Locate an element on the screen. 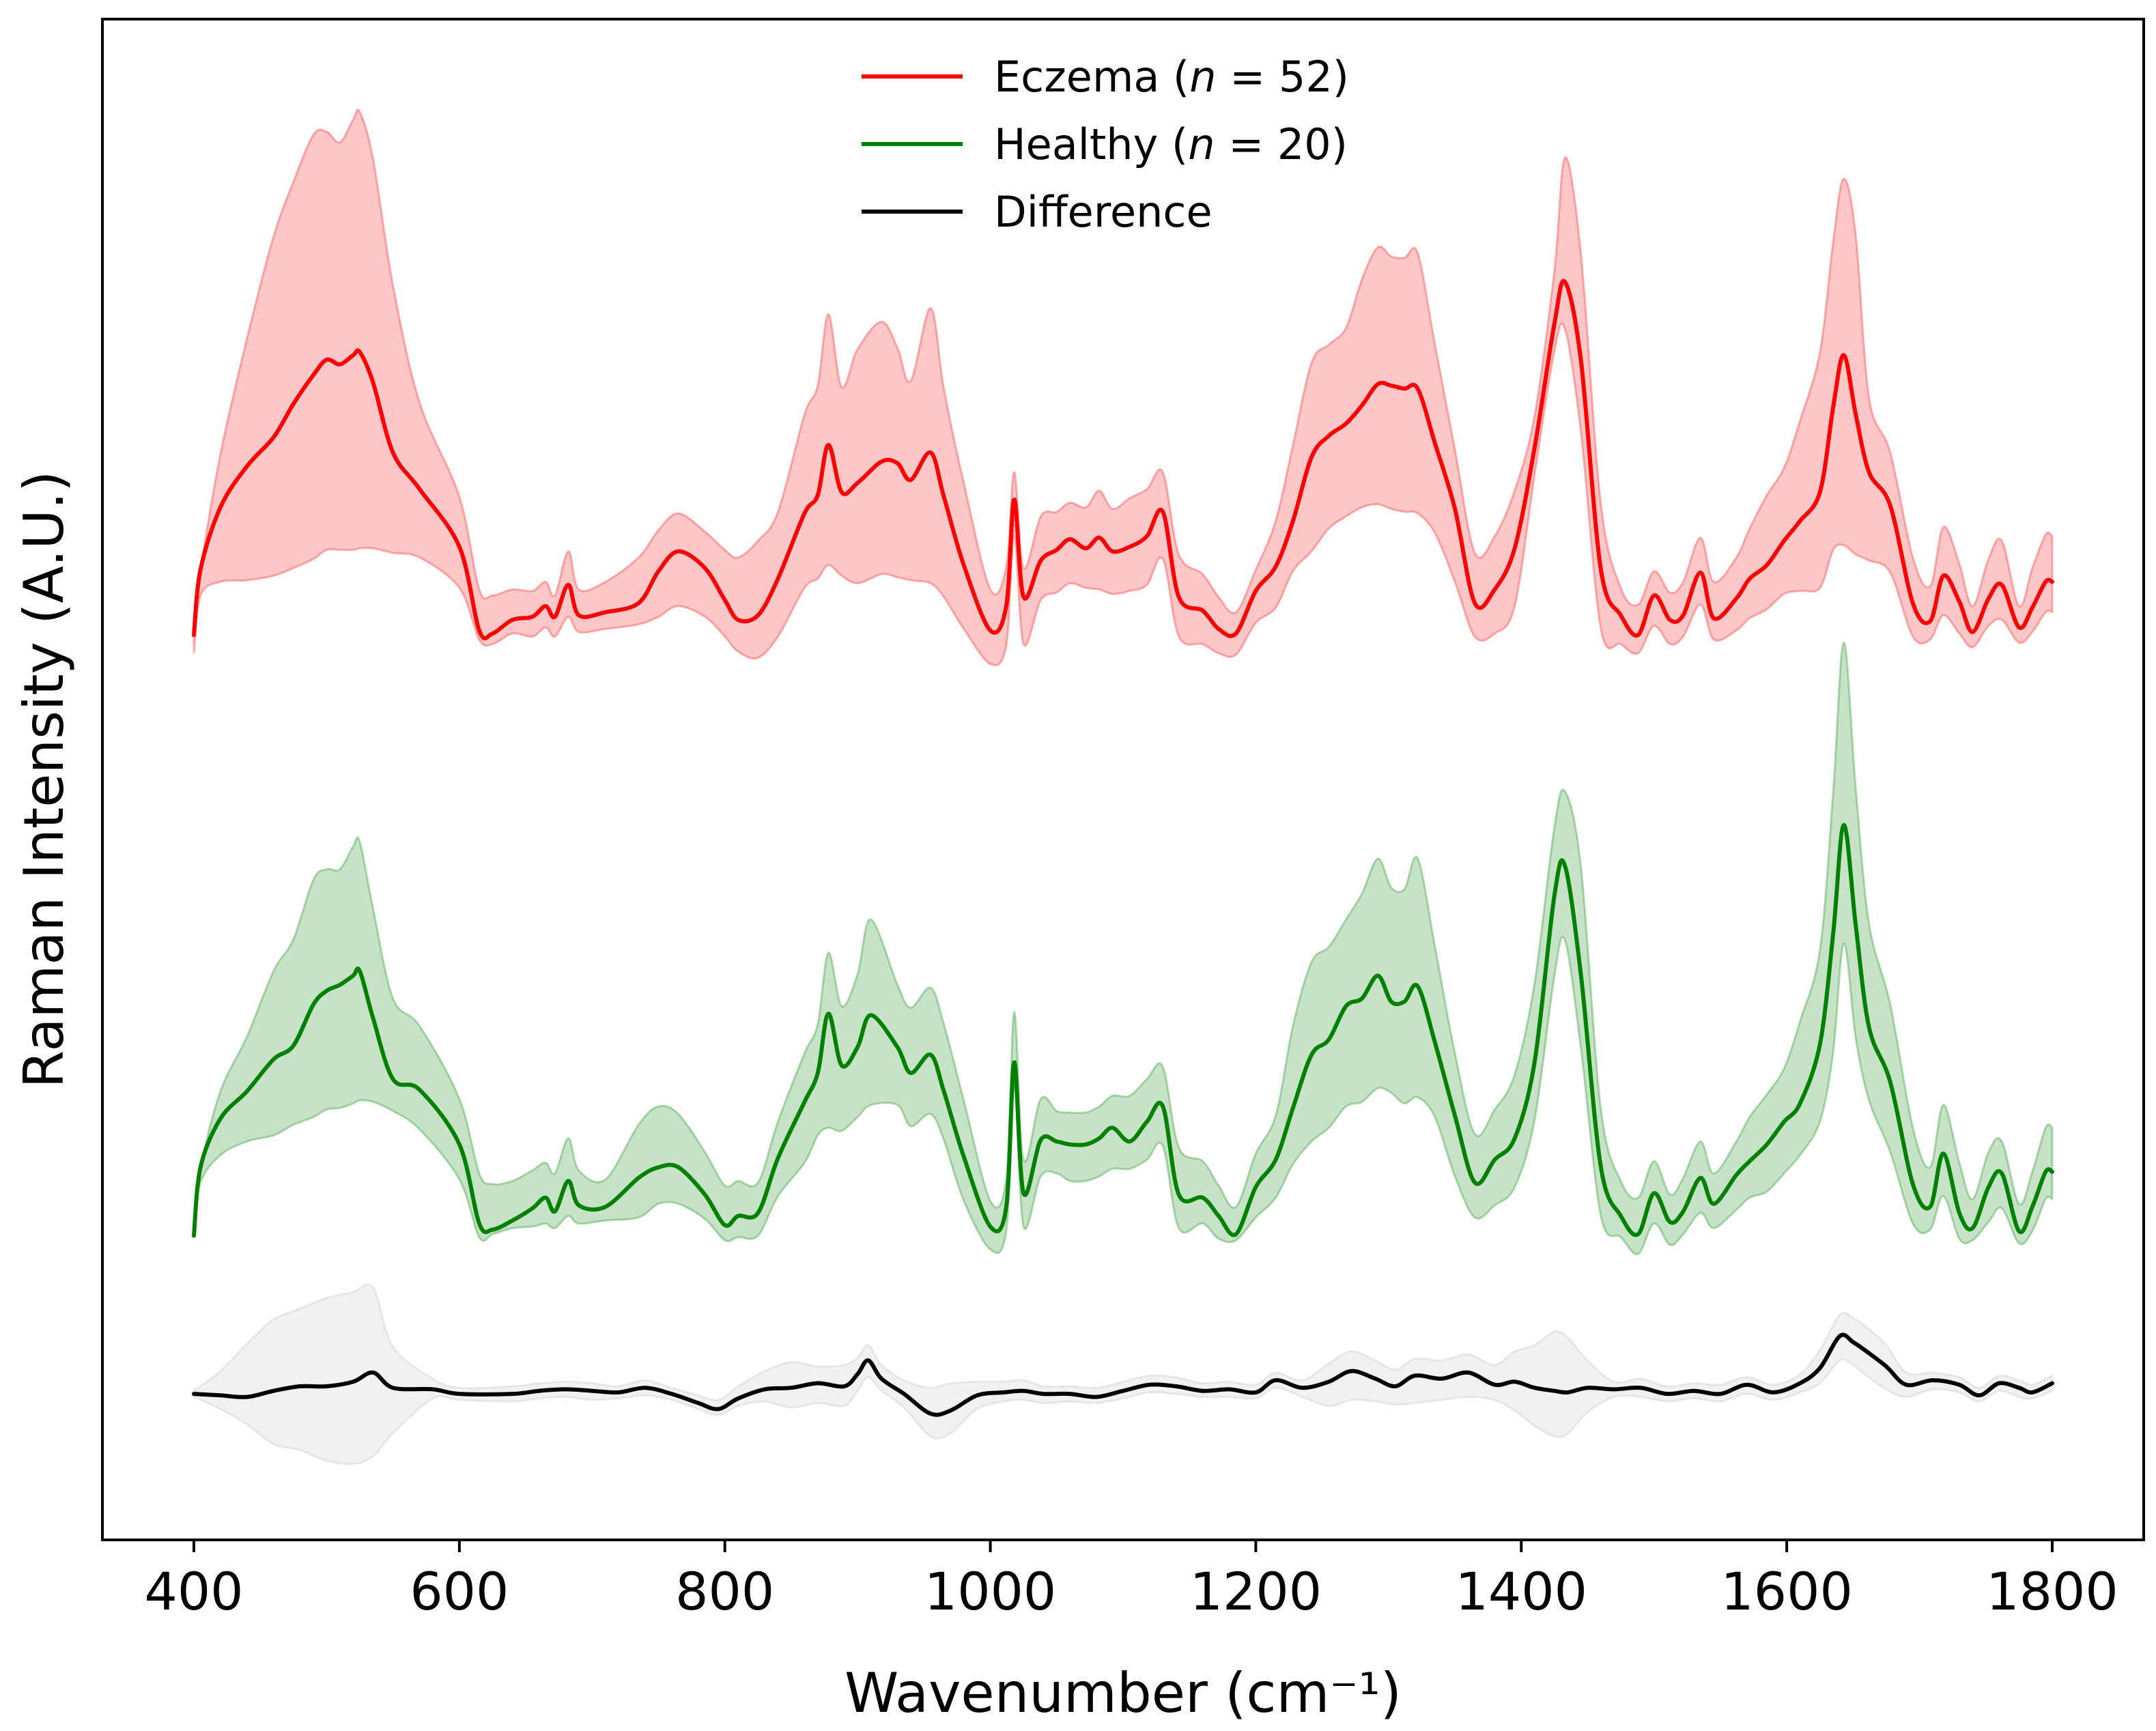 Image resolution: width=2156 pixels, height=1731 pixels. difference-std-band is located at coordinates (1123, 1374).